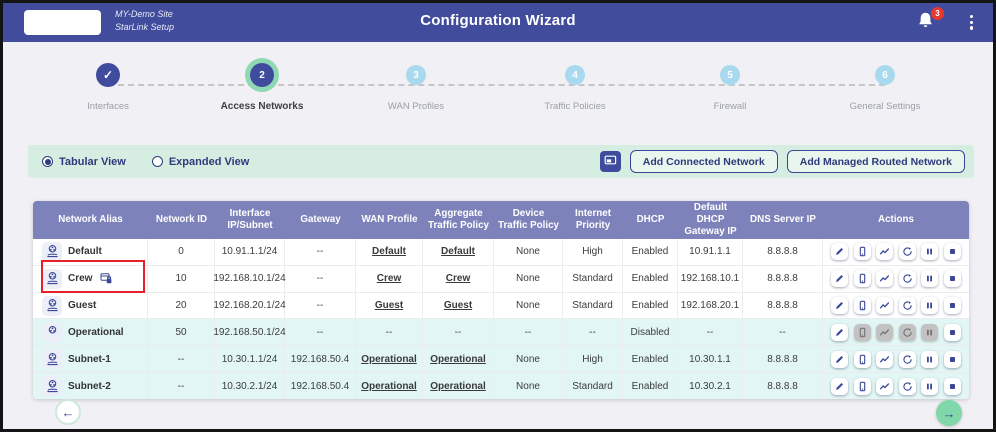 Image resolution: width=996 pixels, height=432 pixels. I want to click on network-alias-cell: Subnet-2, so click(90, 386).